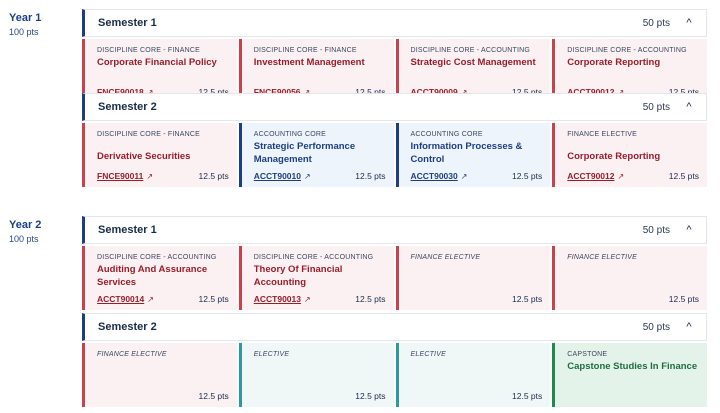 The height and width of the screenshot is (413, 720). I want to click on subject-category: ELECTIVE, so click(271, 354).